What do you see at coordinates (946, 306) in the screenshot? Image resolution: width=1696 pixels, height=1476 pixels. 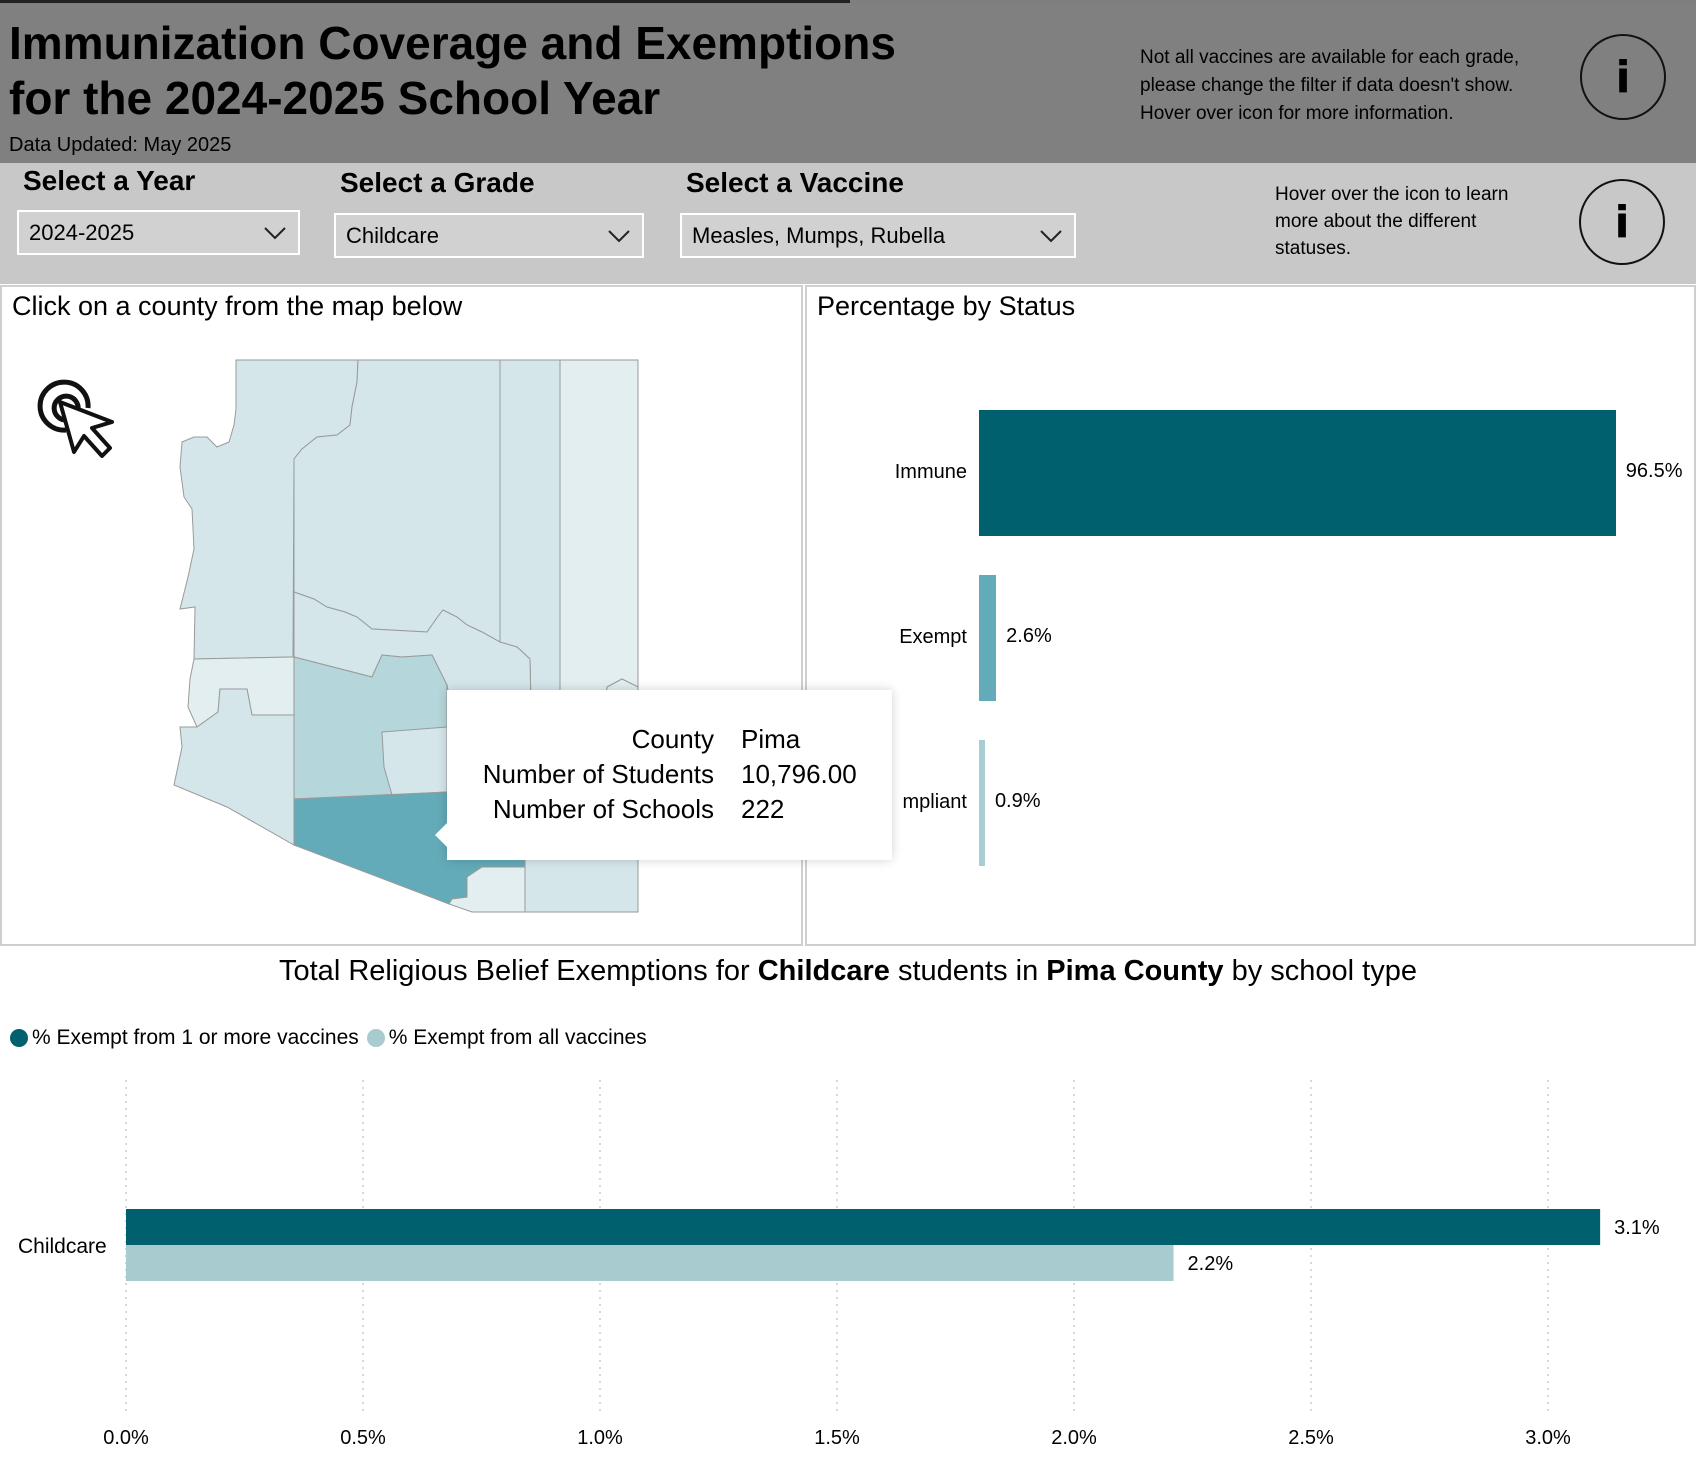 I see `status-chart-title: Percentage by Status` at bounding box center [946, 306].